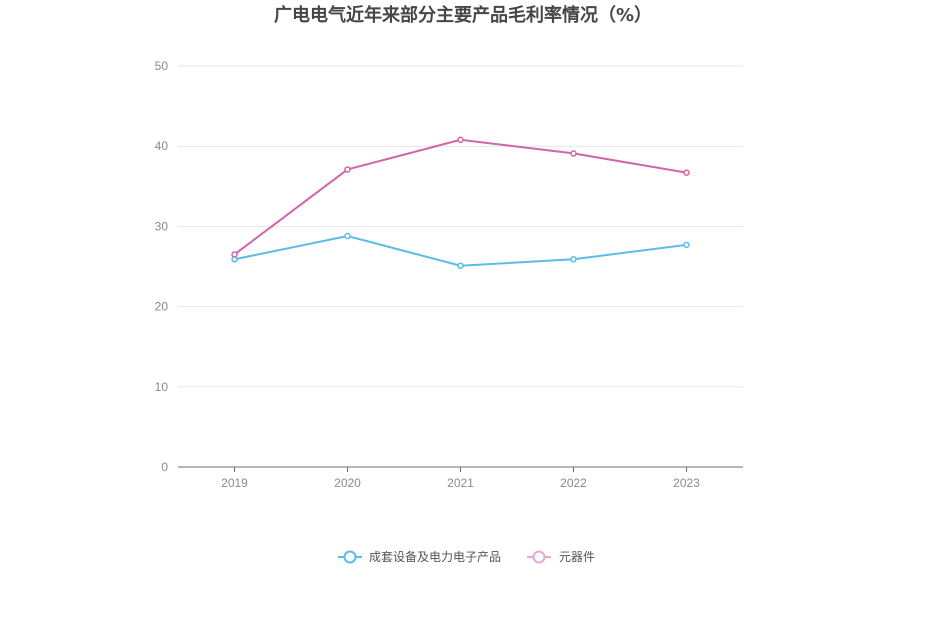 This screenshot has height=632, width=935. What do you see at coordinates (162, 66) in the screenshot?
I see `y-tick-label: 50` at bounding box center [162, 66].